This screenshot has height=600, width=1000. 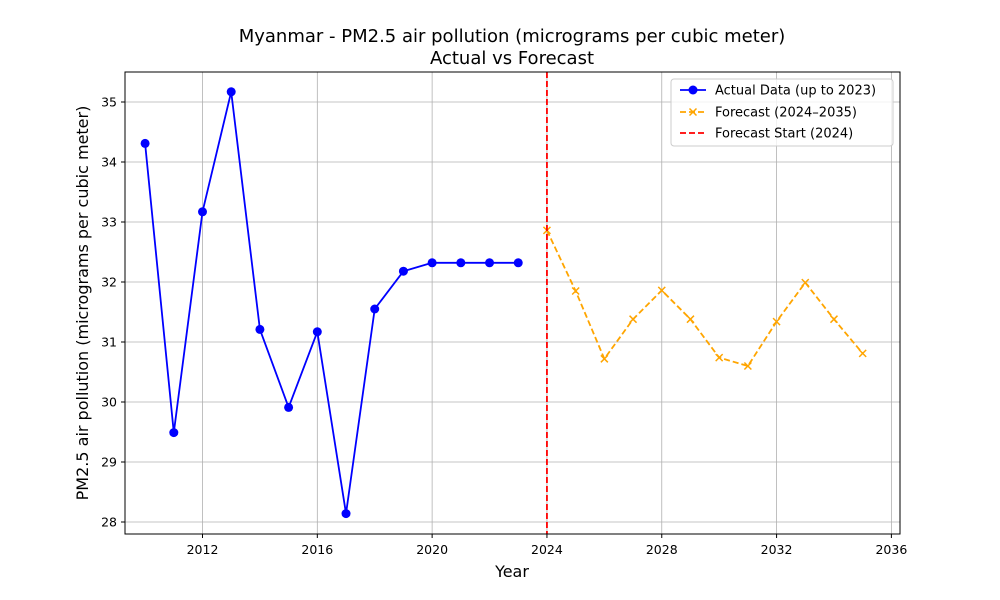 What do you see at coordinates (693, 90) in the screenshot?
I see `legend-marker-actual` at bounding box center [693, 90].